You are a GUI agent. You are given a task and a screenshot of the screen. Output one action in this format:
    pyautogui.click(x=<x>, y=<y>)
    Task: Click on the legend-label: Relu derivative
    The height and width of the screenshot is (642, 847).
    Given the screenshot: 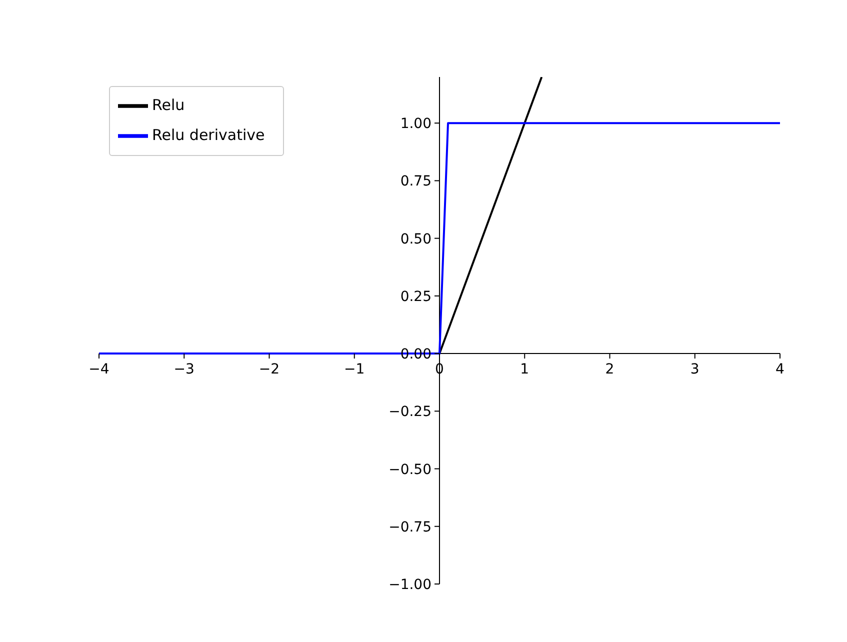 What is the action you would take?
    pyautogui.click(x=208, y=135)
    